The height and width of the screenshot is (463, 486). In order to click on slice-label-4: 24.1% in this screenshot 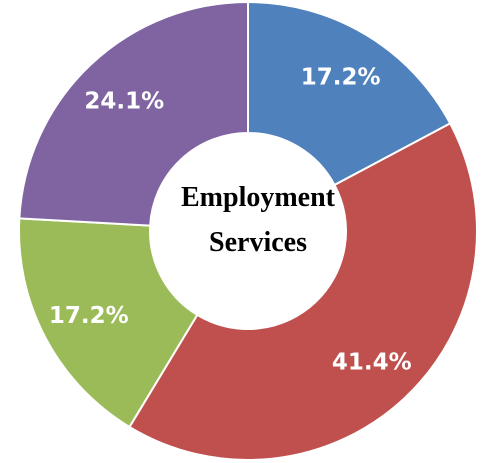, I will do `click(124, 101)`.